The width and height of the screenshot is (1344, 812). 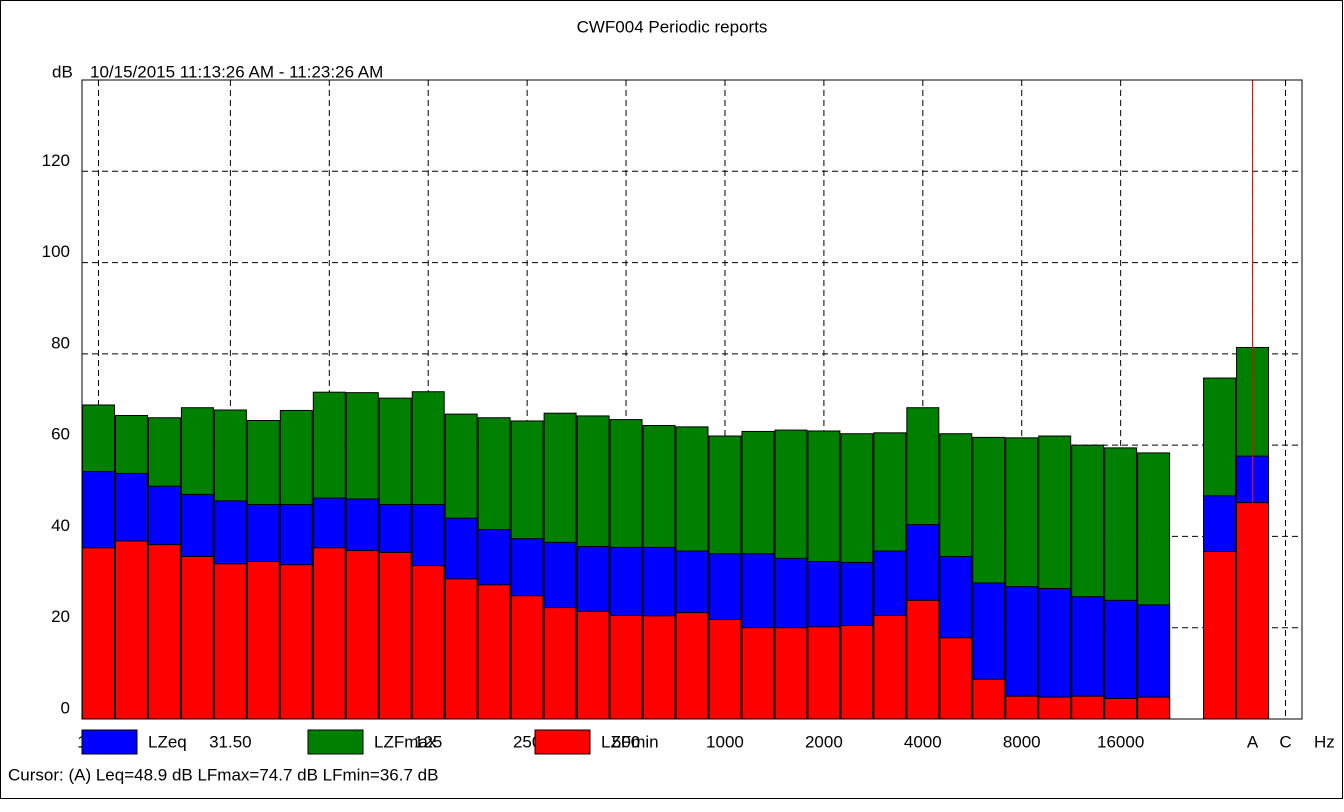 What do you see at coordinates (62, 71) in the screenshot?
I see `y-axis-label: dB` at bounding box center [62, 71].